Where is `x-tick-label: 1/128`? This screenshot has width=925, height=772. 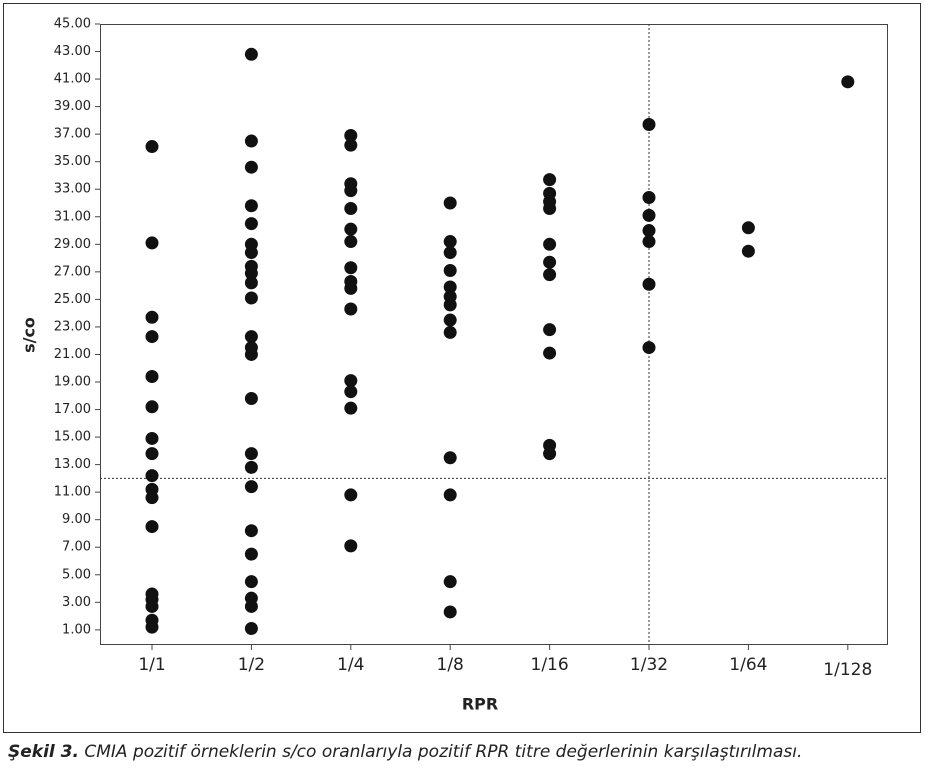 x-tick-label: 1/128 is located at coordinates (847, 670).